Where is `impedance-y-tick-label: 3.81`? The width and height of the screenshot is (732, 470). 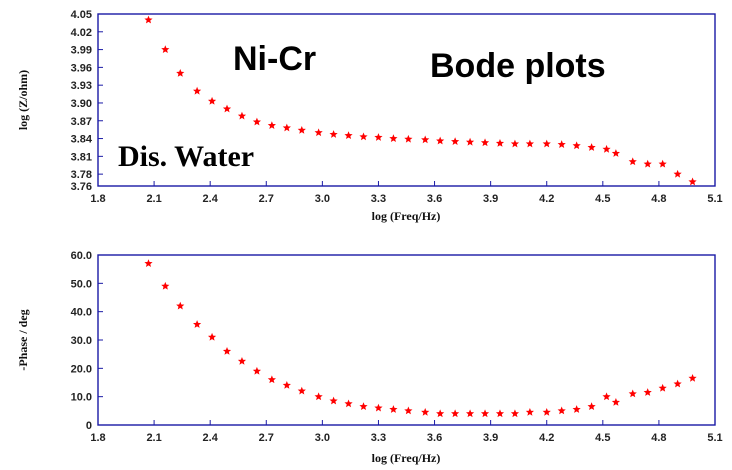 impedance-y-tick-label: 3.81 is located at coordinates (81, 157).